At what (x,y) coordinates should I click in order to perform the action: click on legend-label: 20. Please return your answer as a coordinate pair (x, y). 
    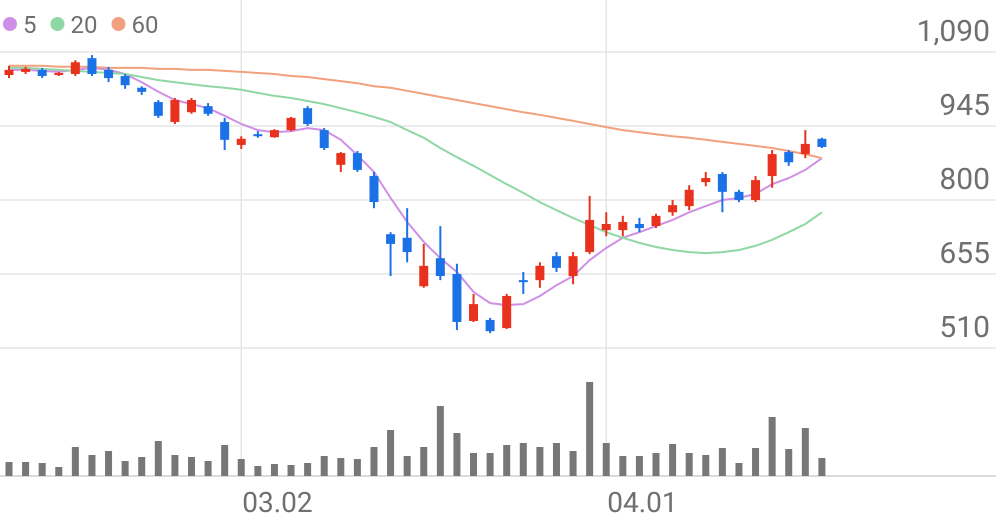
    Looking at the image, I should click on (84, 25).